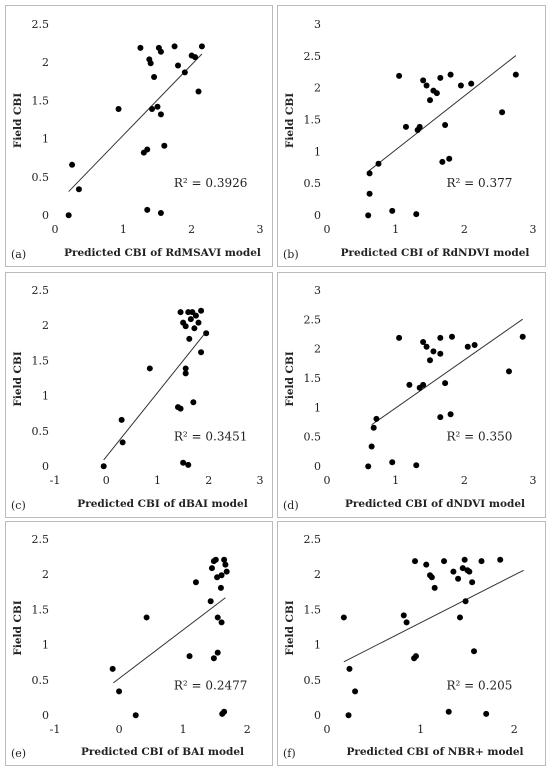  Describe the element at coordinates (435, 504) in the screenshot. I see `x-axis-label: Predicted CBI of dNDVI model` at that location.